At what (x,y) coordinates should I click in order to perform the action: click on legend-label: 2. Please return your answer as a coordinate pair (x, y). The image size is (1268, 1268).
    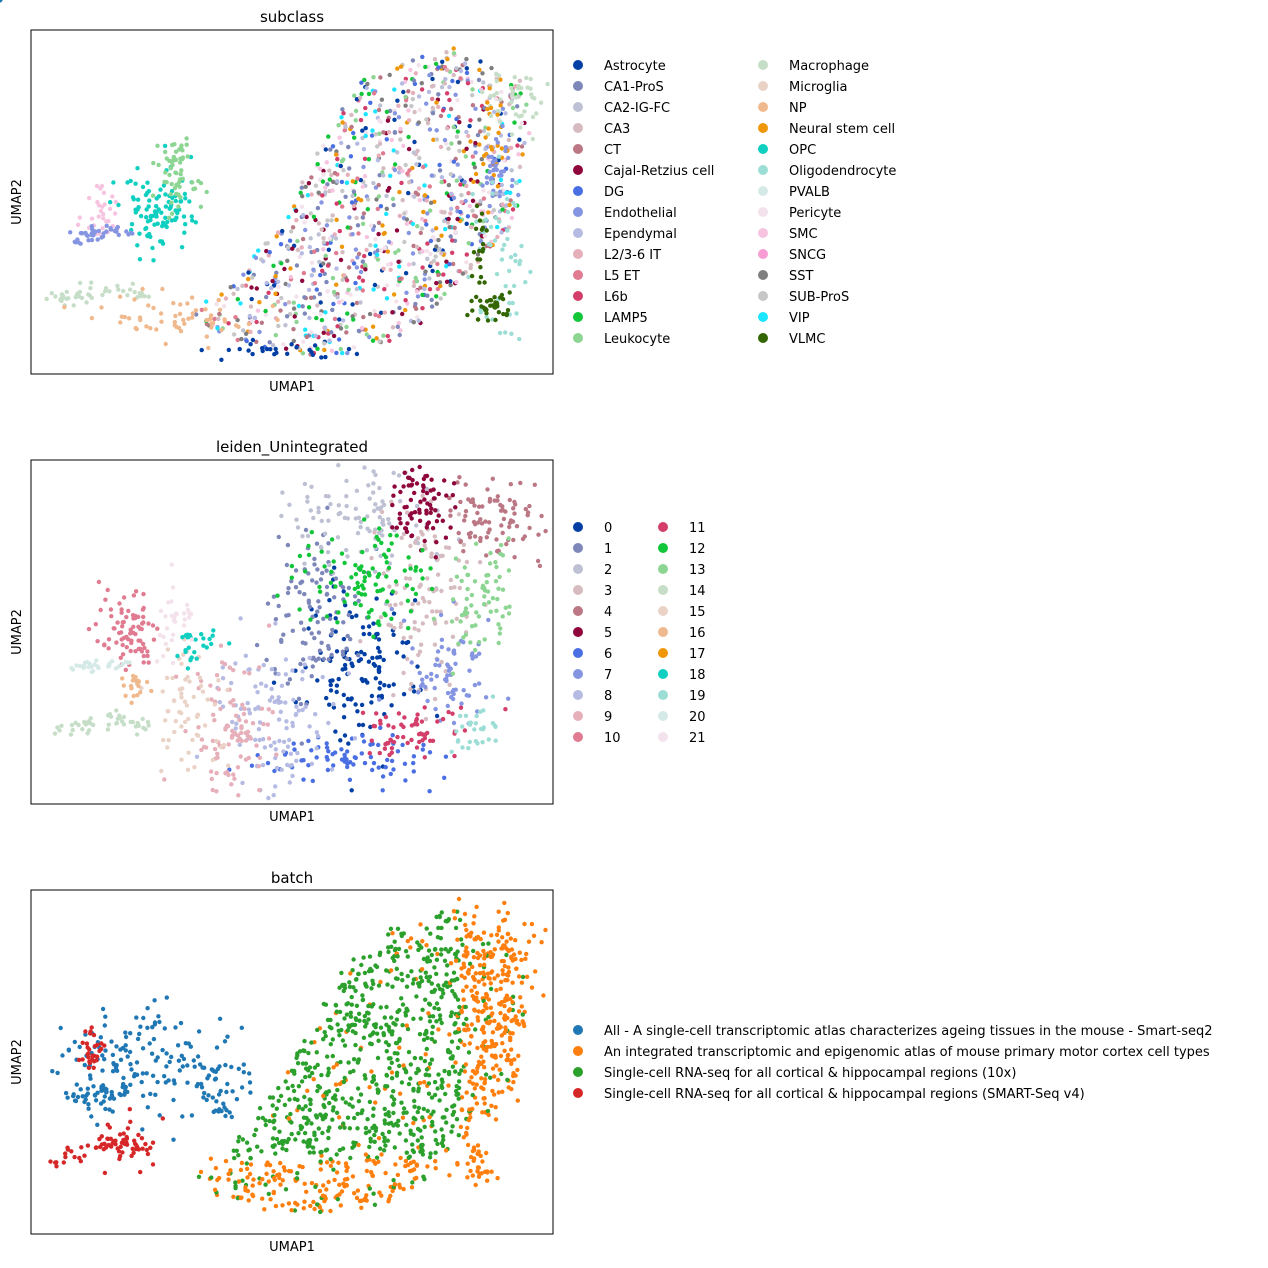
    Looking at the image, I should click on (608, 570).